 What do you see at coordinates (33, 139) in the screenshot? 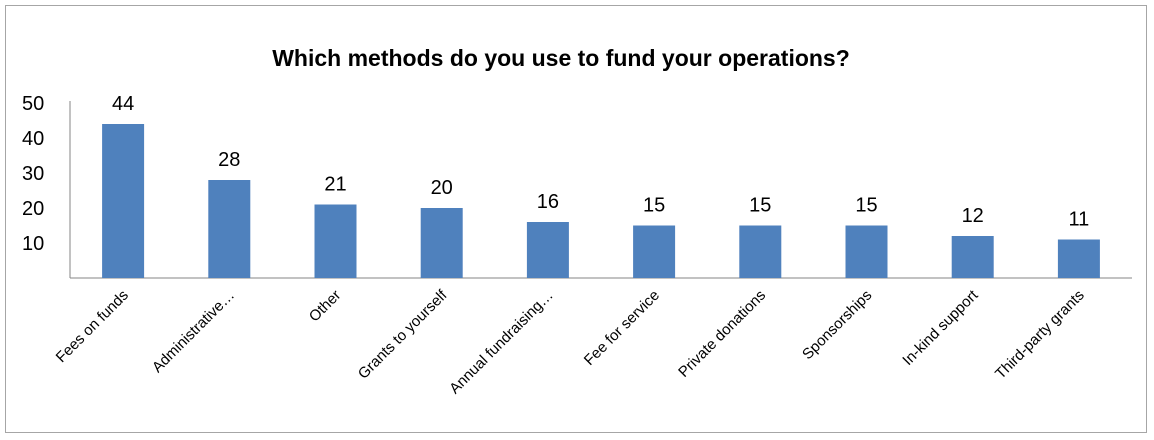
I see `y-tick-label: 40` at bounding box center [33, 139].